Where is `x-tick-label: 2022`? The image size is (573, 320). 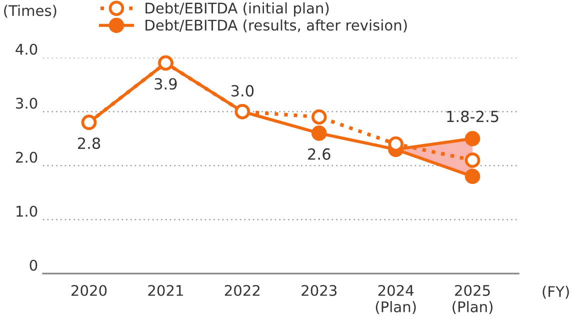 x-tick-label: 2022 is located at coordinates (242, 290).